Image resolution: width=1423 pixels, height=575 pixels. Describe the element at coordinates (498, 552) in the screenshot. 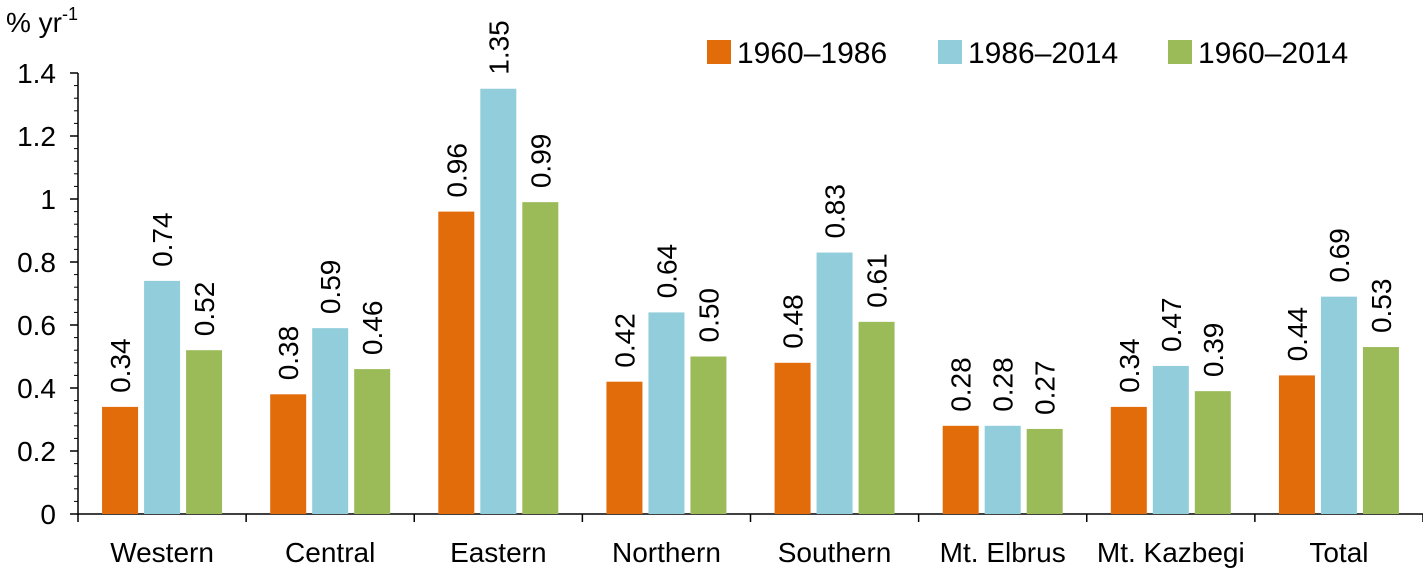

I see `x-category-label: Eastern` at that location.